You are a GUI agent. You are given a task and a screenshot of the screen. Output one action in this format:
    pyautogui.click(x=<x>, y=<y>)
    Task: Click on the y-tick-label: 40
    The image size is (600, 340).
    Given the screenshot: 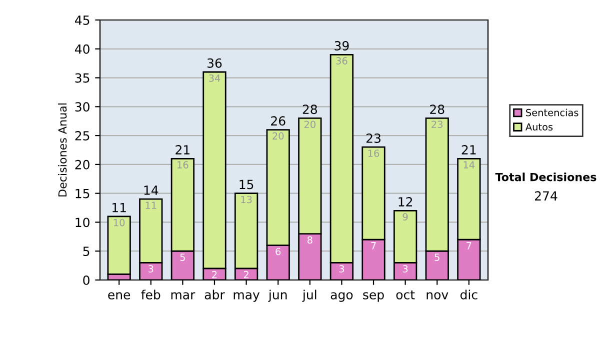 What is the action you would take?
    pyautogui.click(x=82, y=49)
    